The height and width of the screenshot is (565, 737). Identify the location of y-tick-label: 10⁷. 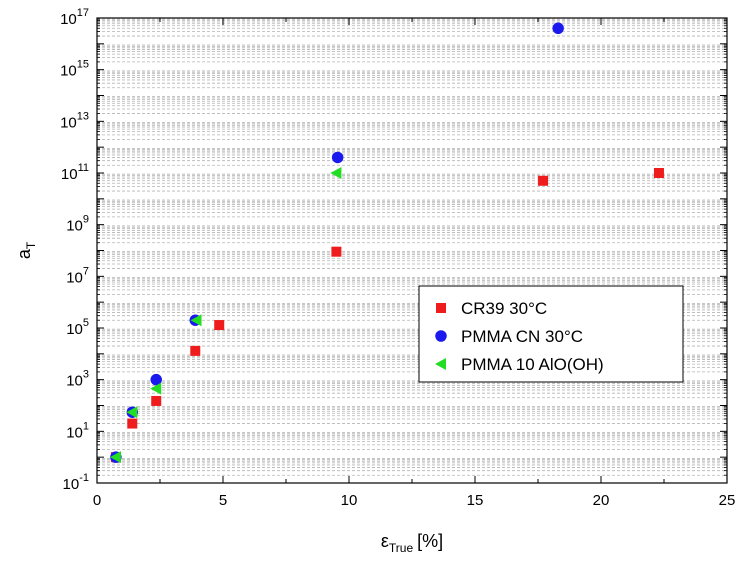
(77, 275).